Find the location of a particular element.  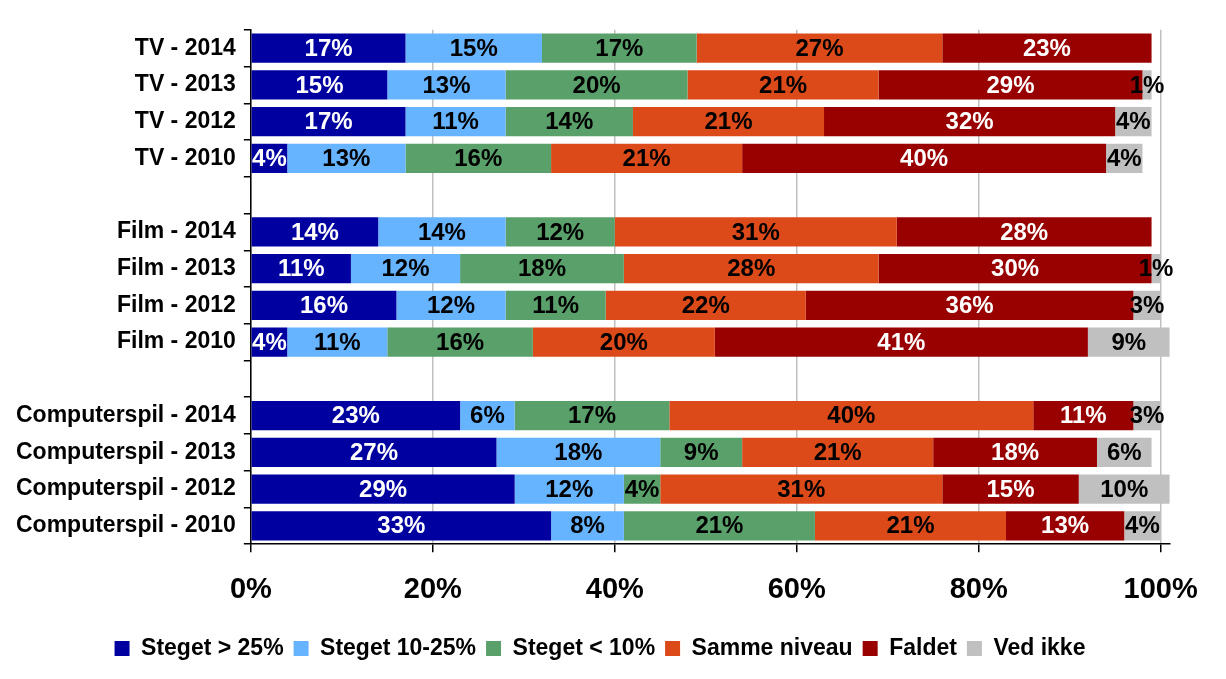

y-tick-label: TV - 2014 is located at coordinates (185, 46).